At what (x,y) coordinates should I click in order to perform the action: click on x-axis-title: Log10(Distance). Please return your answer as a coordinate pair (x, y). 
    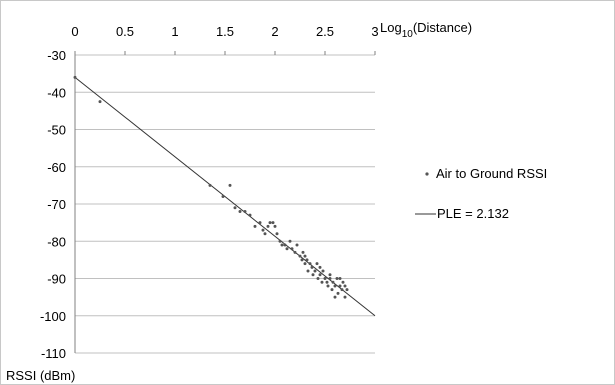
    Looking at the image, I should click on (426, 30).